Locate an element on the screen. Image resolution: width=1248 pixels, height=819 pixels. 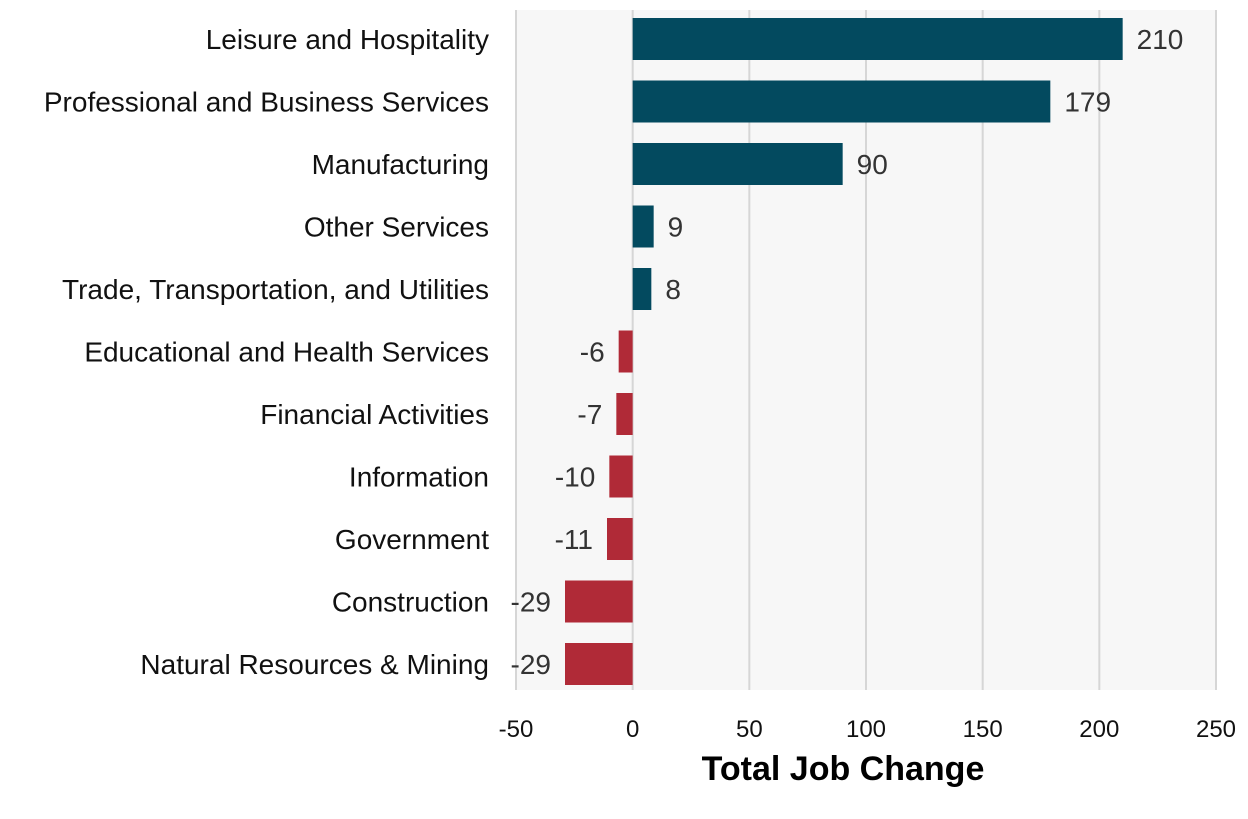
category-label: Construction is located at coordinates (410, 602).